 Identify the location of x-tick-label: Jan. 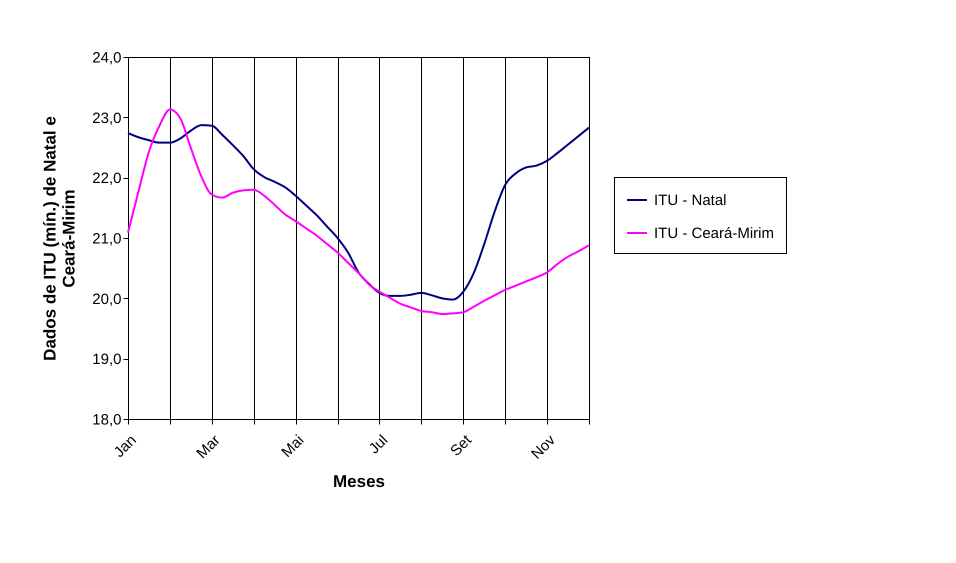
(125, 446).